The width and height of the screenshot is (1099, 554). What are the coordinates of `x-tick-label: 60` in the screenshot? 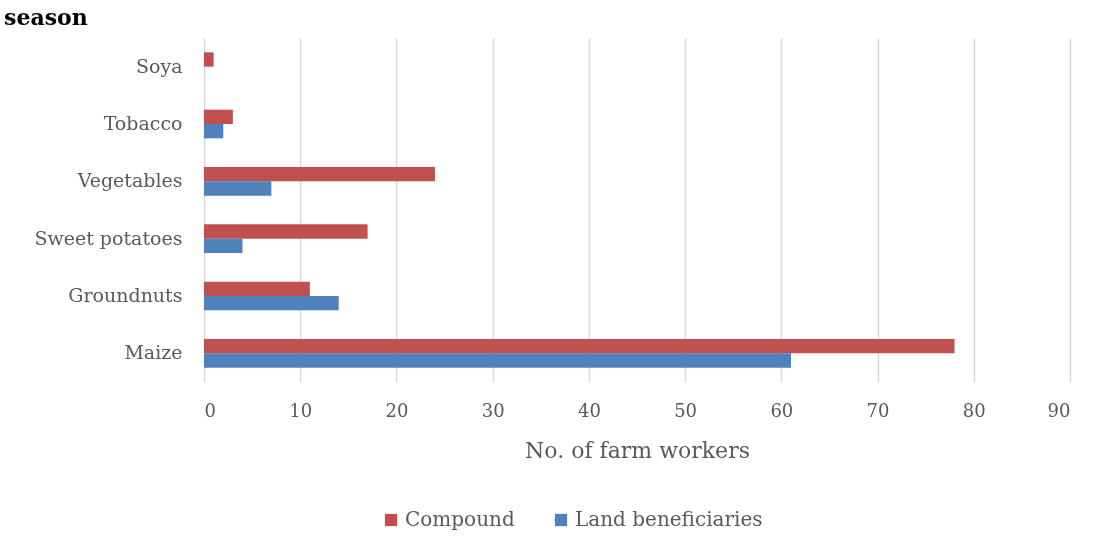 It's located at (782, 410).